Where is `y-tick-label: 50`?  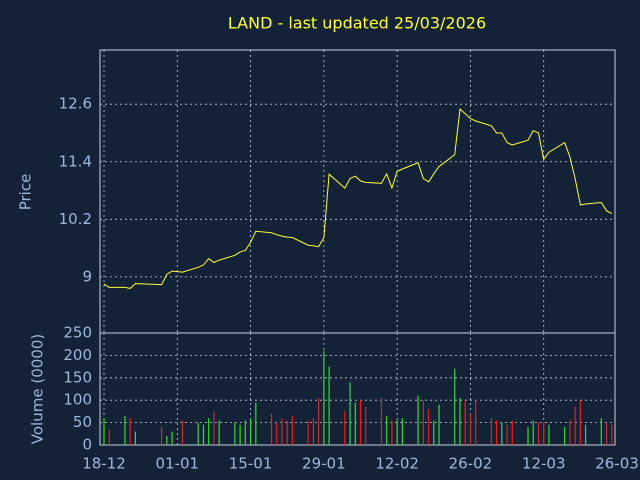 y-tick-label: 50 is located at coordinates (82, 422).